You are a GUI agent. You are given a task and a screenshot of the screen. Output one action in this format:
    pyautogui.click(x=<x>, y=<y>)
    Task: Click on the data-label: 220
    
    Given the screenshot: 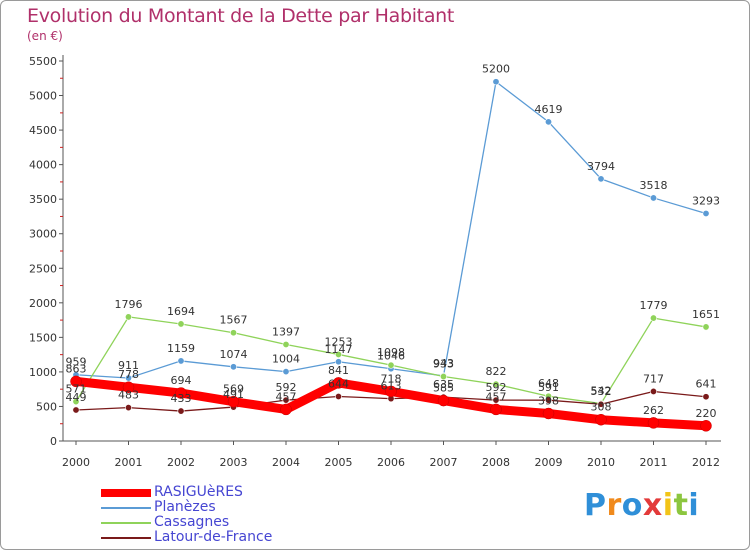 What is the action you would take?
    pyautogui.click(x=706, y=413)
    